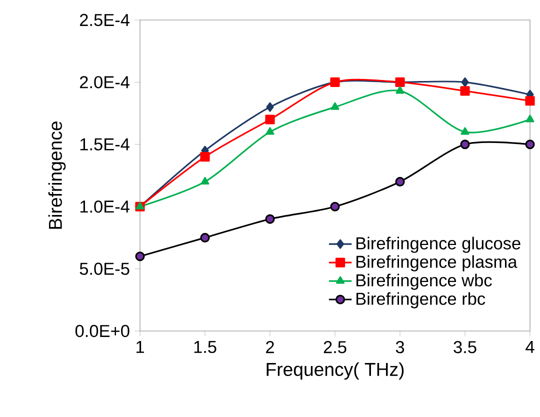  I want to click on y-tick-label: 1.0E-4, so click(105, 206).